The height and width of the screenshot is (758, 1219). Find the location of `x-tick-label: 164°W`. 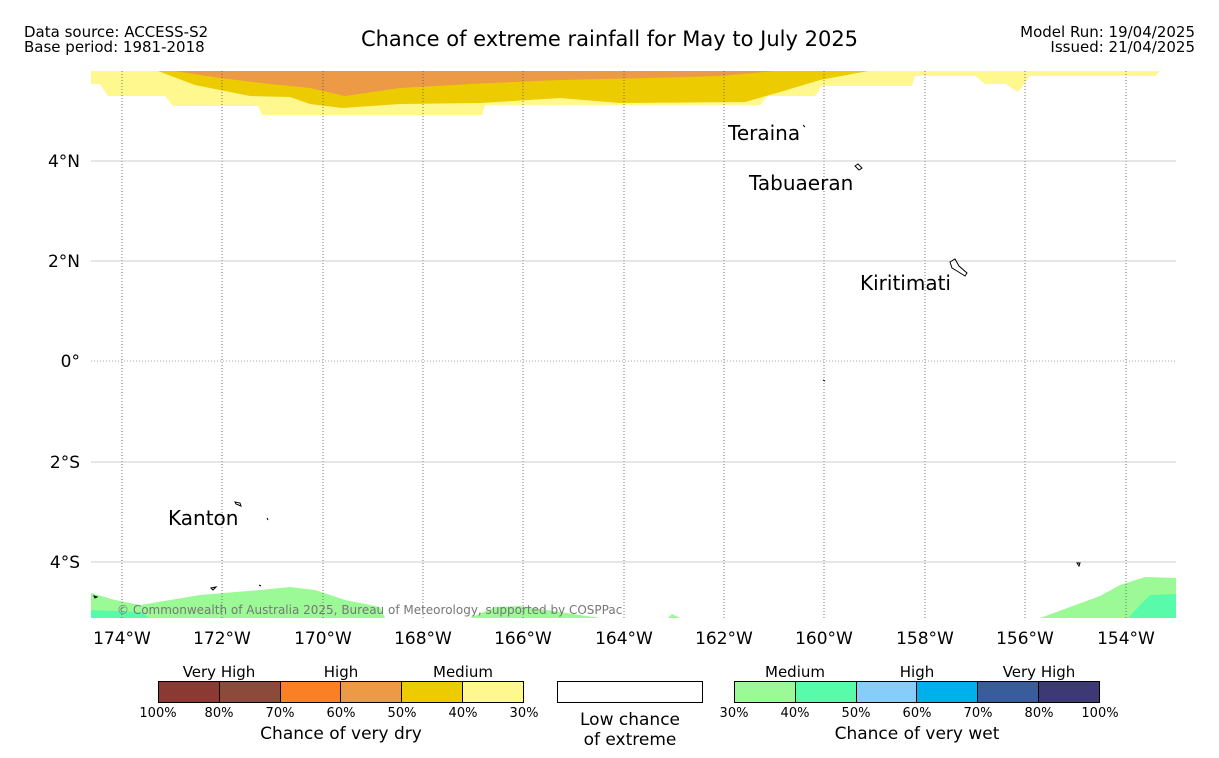

x-tick-label: 164°W is located at coordinates (624, 639).